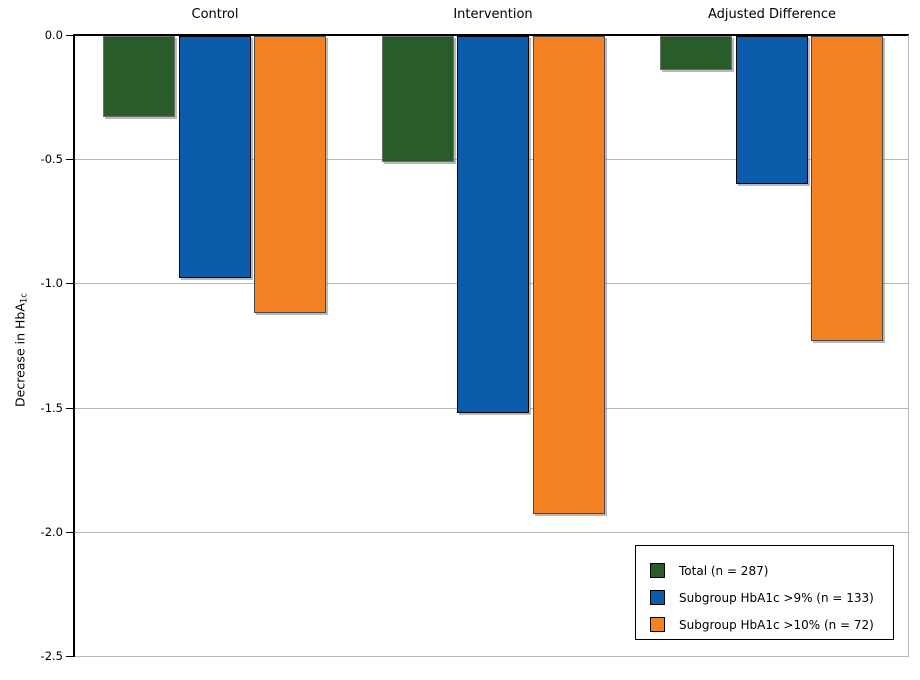 The height and width of the screenshot is (680, 920). What do you see at coordinates (492, 656) in the screenshot?
I see `gridline--2.5` at bounding box center [492, 656].